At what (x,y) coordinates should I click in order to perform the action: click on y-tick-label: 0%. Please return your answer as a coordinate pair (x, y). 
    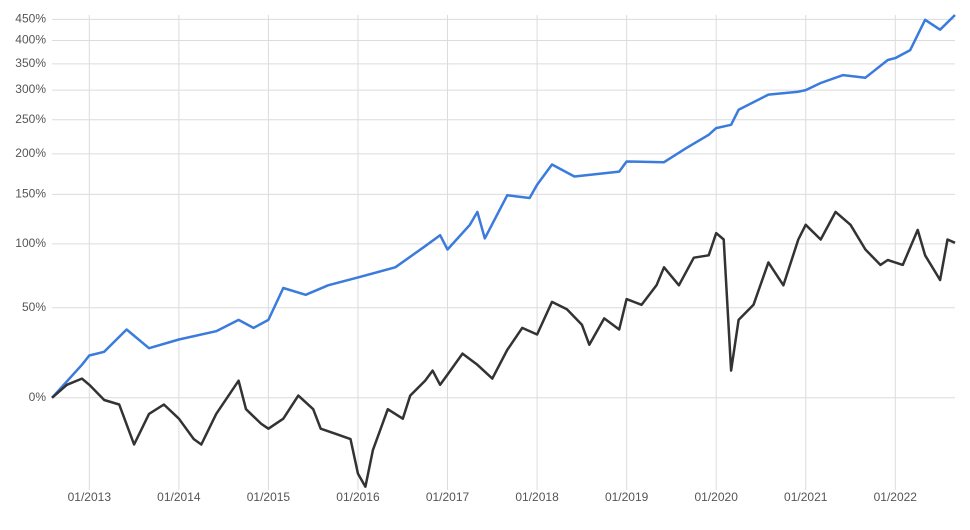
    Looking at the image, I should click on (38, 397).